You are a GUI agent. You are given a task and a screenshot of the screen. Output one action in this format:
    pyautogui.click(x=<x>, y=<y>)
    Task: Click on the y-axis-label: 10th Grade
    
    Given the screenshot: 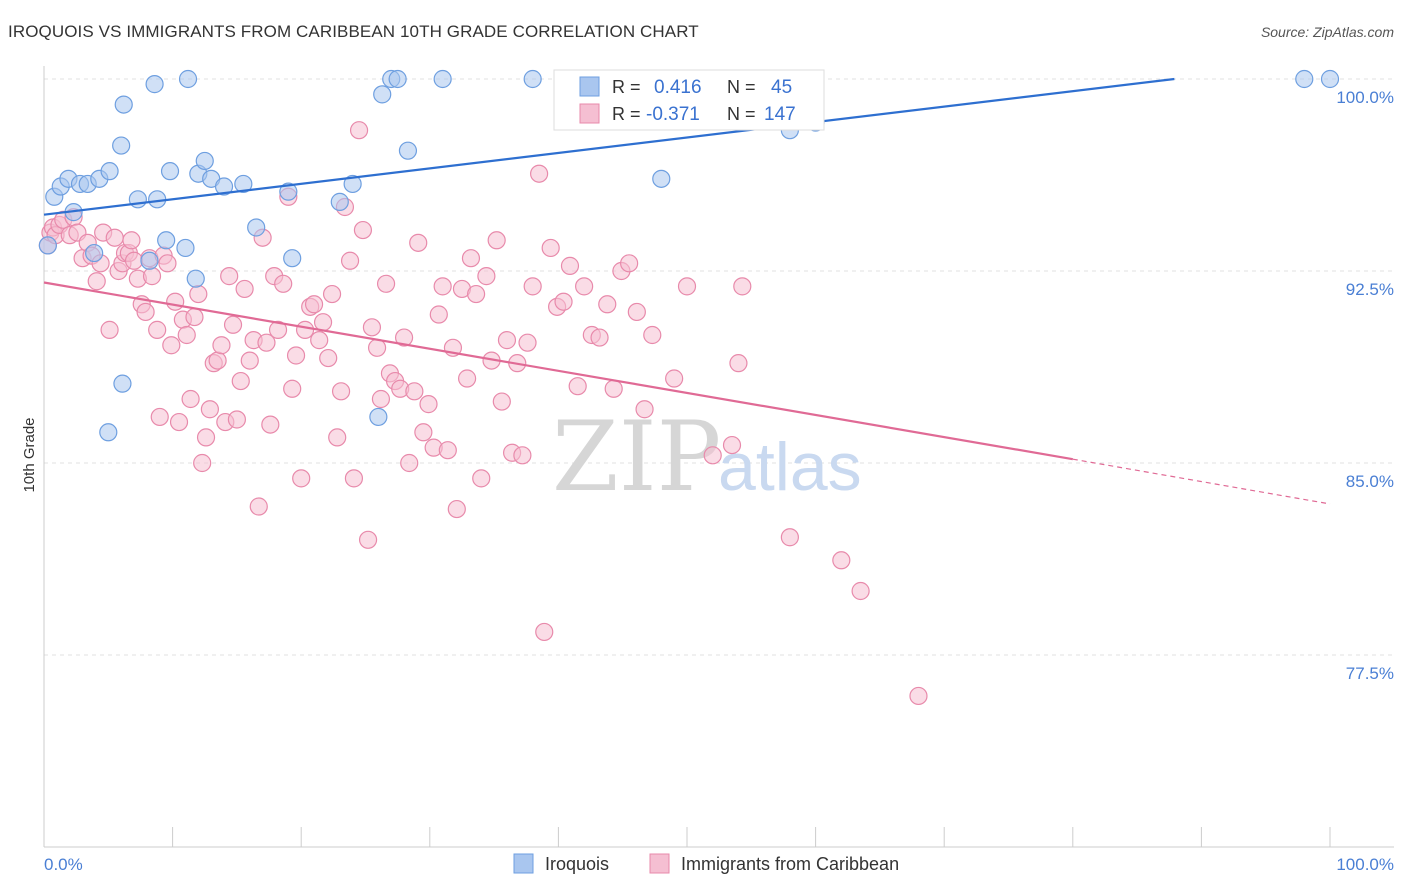 What is the action you would take?
    pyautogui.click(x=29, y=454)
    